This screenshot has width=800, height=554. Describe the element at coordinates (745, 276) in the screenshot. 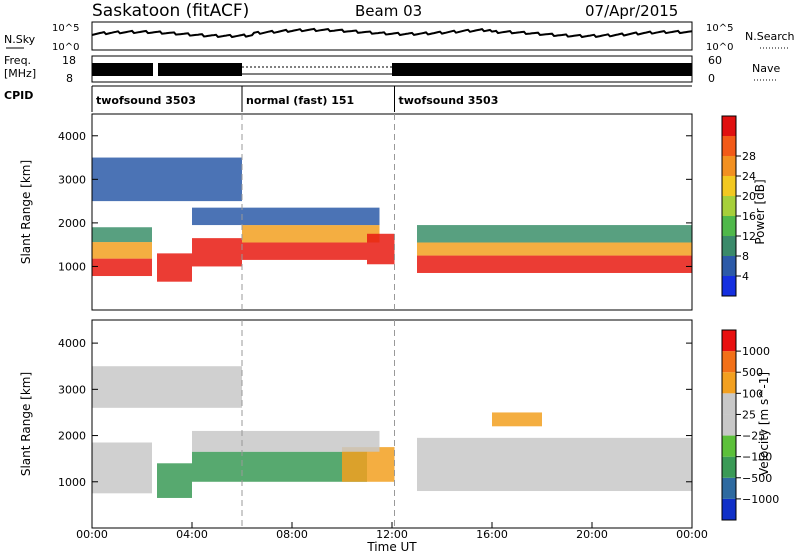

I see `colorbar-tick-label: 4` at that location.